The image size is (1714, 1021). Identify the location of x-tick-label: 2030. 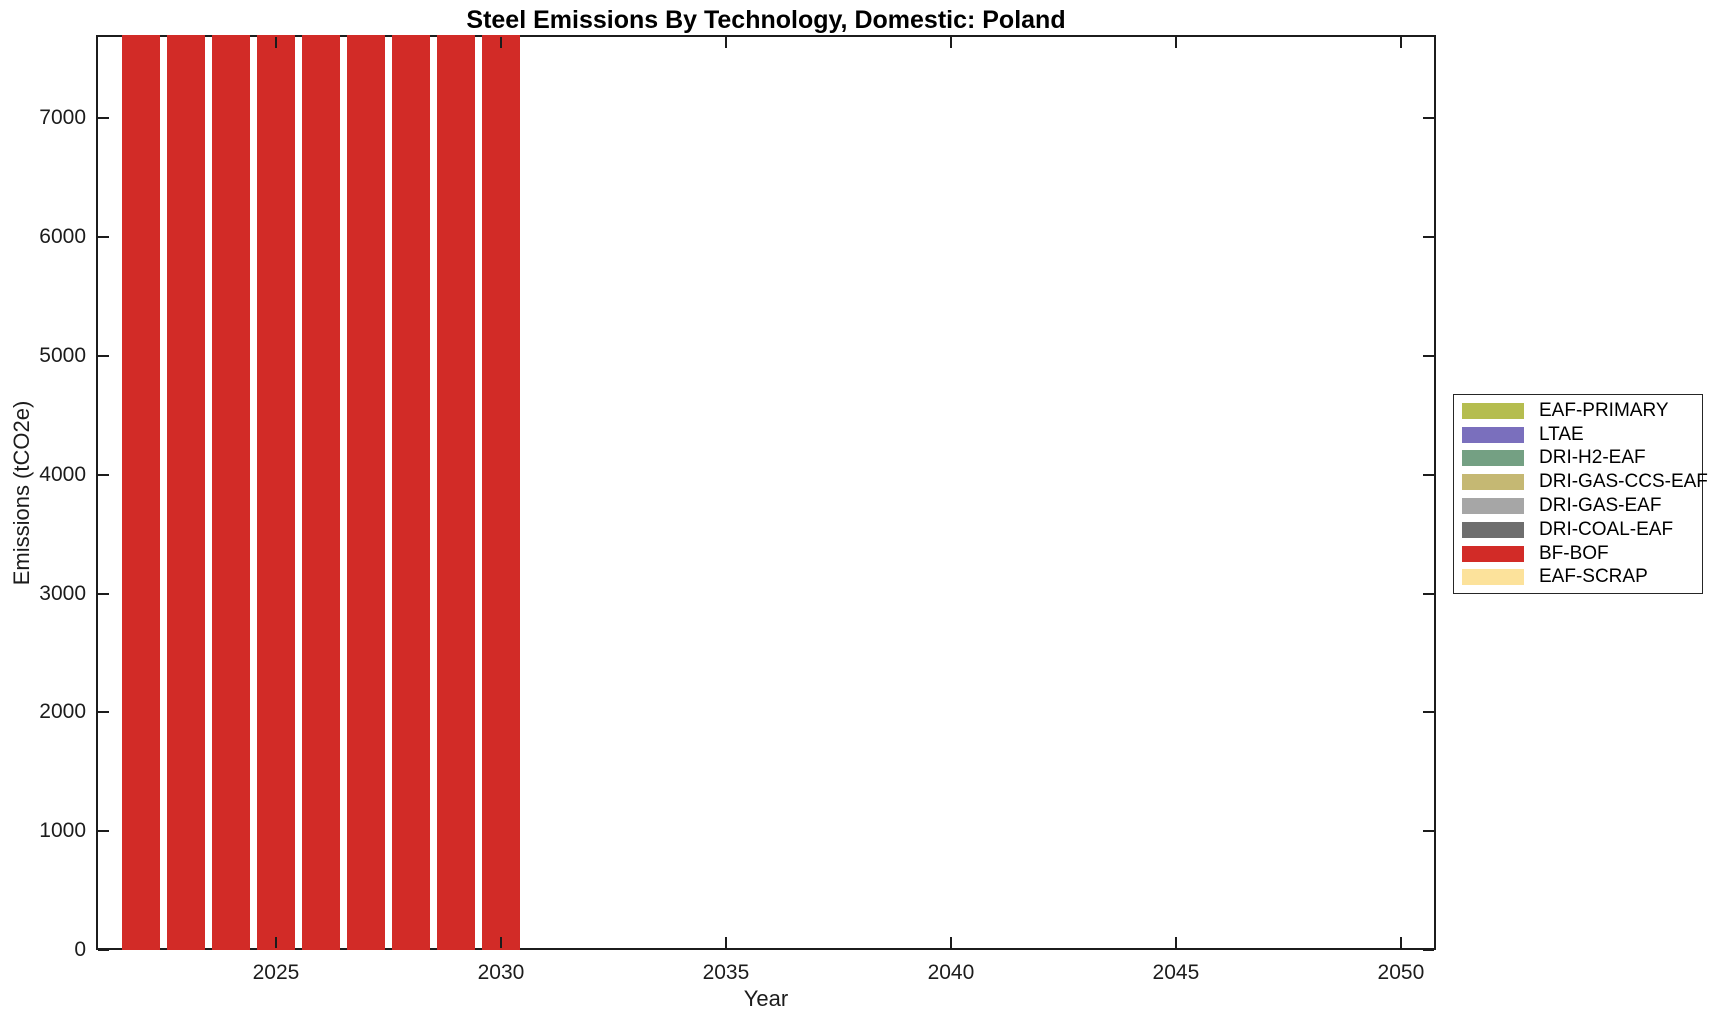
(501, 972).